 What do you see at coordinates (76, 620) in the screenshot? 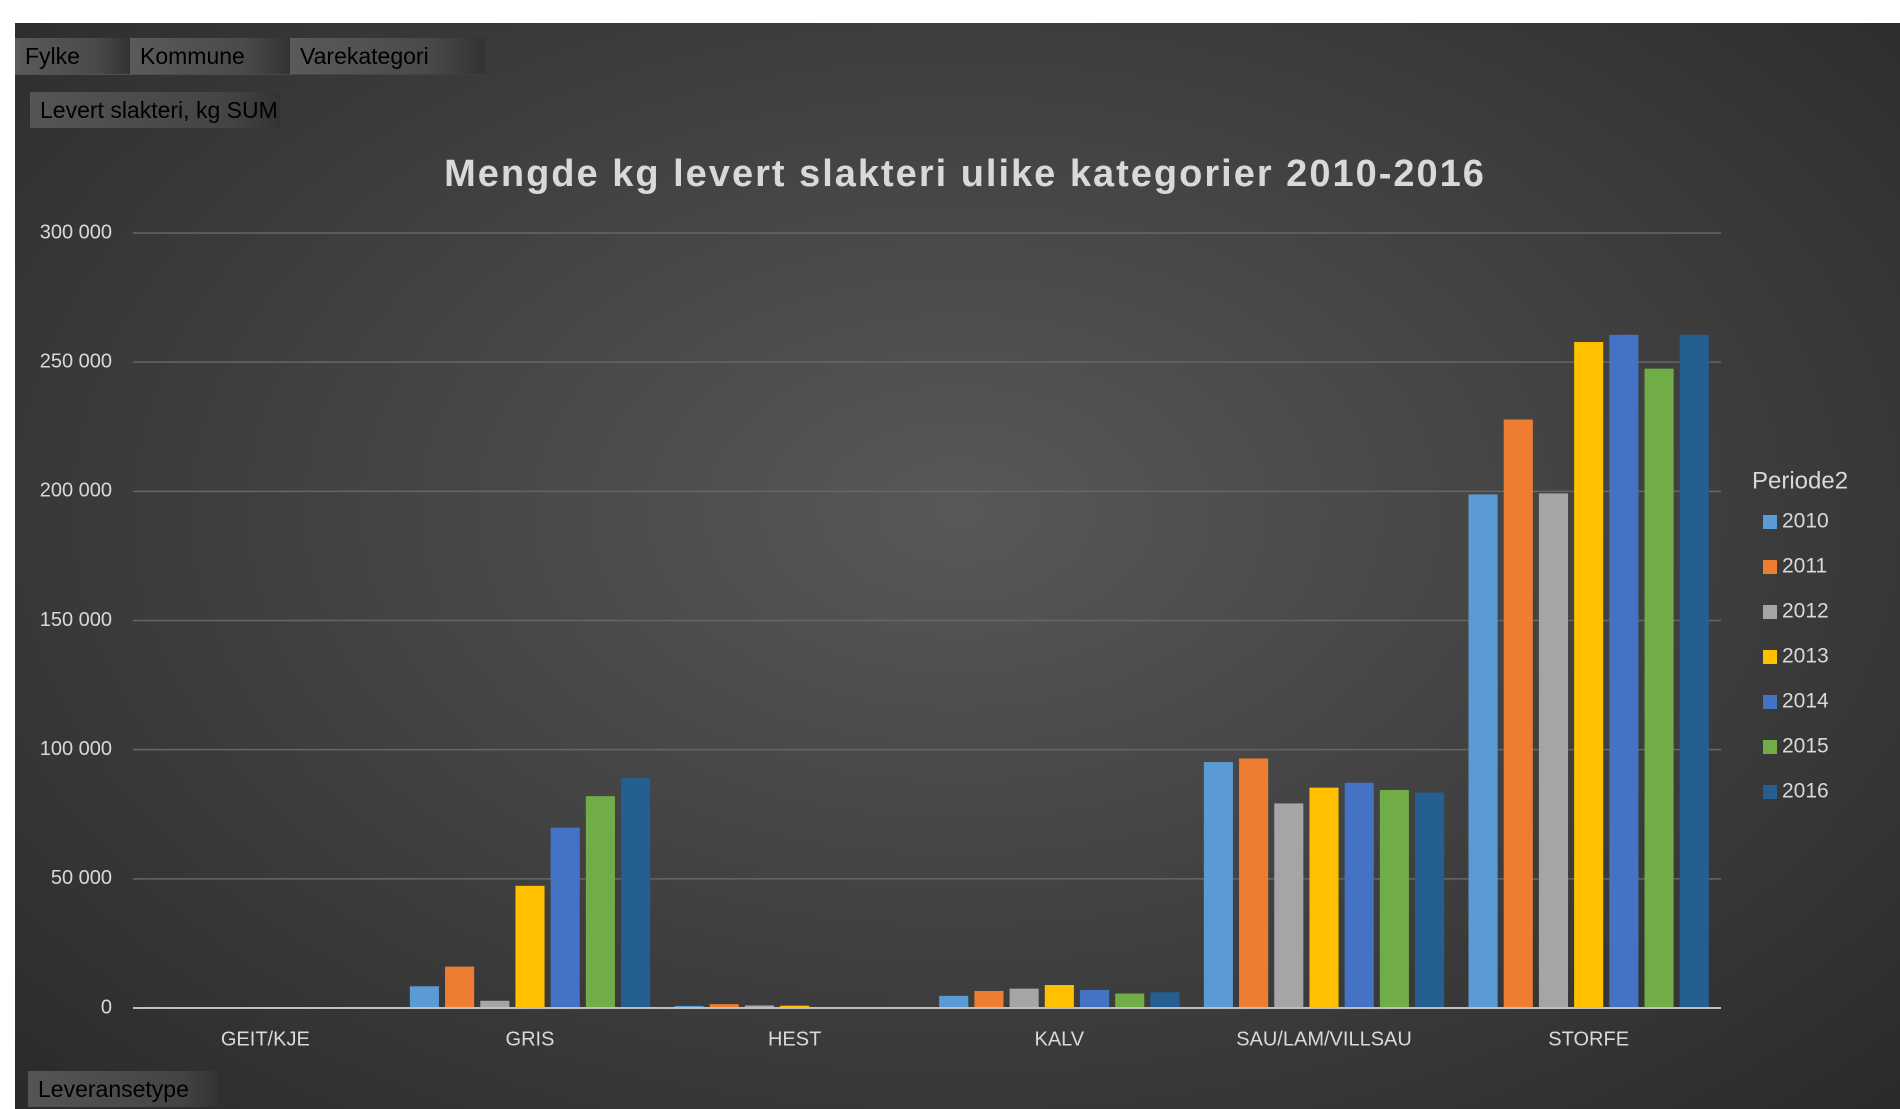
I see `y-tick-label: 150 000` at bounding box center [76, 620].